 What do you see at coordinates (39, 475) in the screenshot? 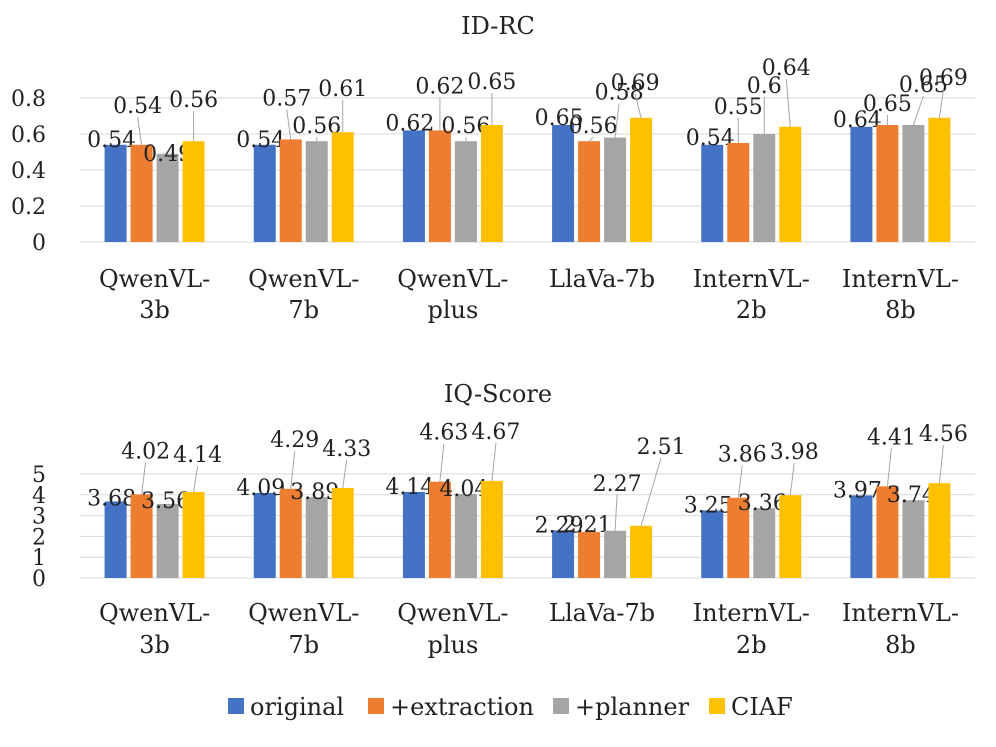
I see `y-tick-label: 5` at bounding box center [39, 475].